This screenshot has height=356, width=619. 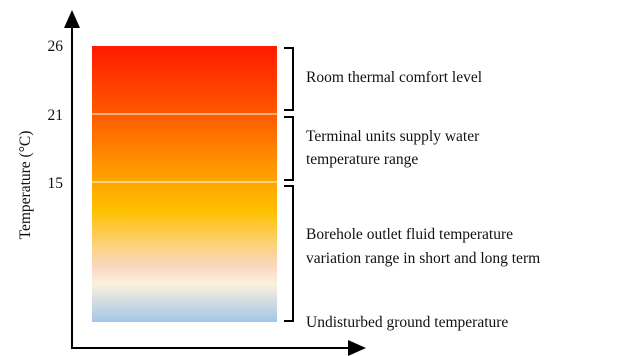 What do you see at coordinates (25, 185) in the screenshot?
I see `y-axis-label: Temperature (°C)` at bounding box center [25, 185].